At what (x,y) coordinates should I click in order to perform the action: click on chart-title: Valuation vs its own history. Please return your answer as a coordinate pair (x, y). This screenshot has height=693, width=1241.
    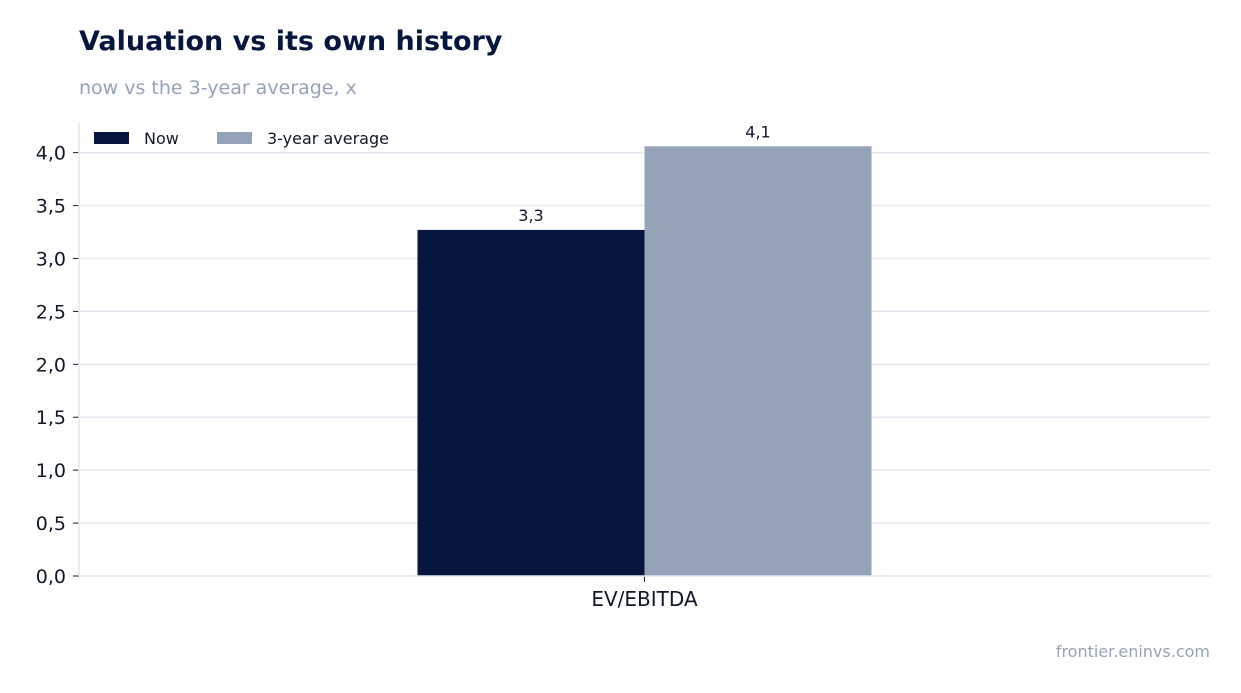
    Looking at the image, I should click on (291, 41).